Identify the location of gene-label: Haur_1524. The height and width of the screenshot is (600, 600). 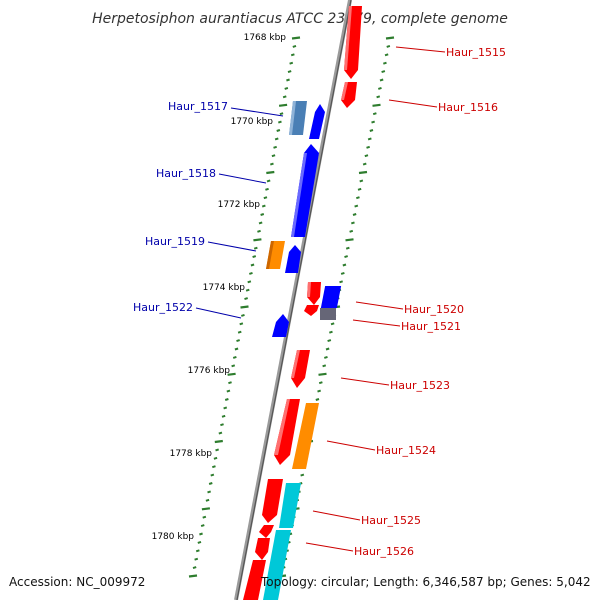
(406, 450).